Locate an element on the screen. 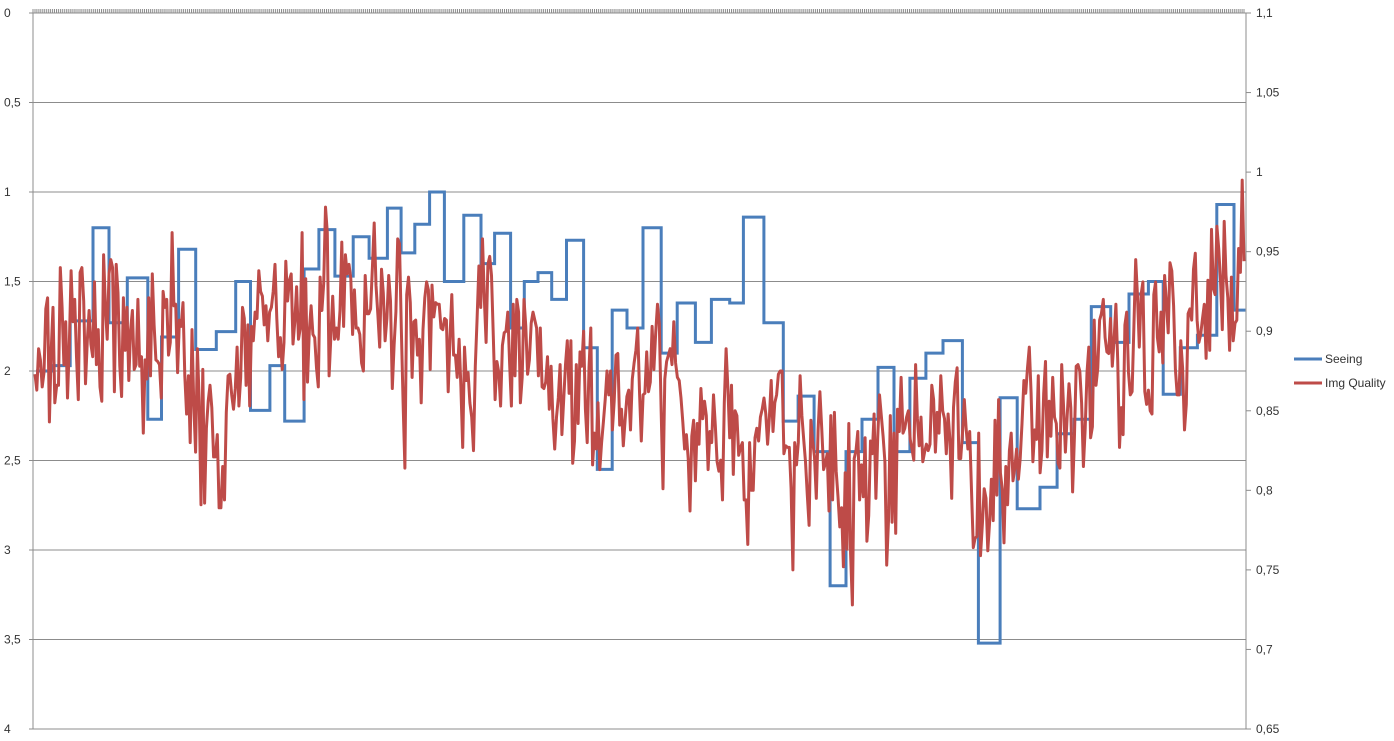  left-tick-label: 3,5 is located at coordinates (12, 640).